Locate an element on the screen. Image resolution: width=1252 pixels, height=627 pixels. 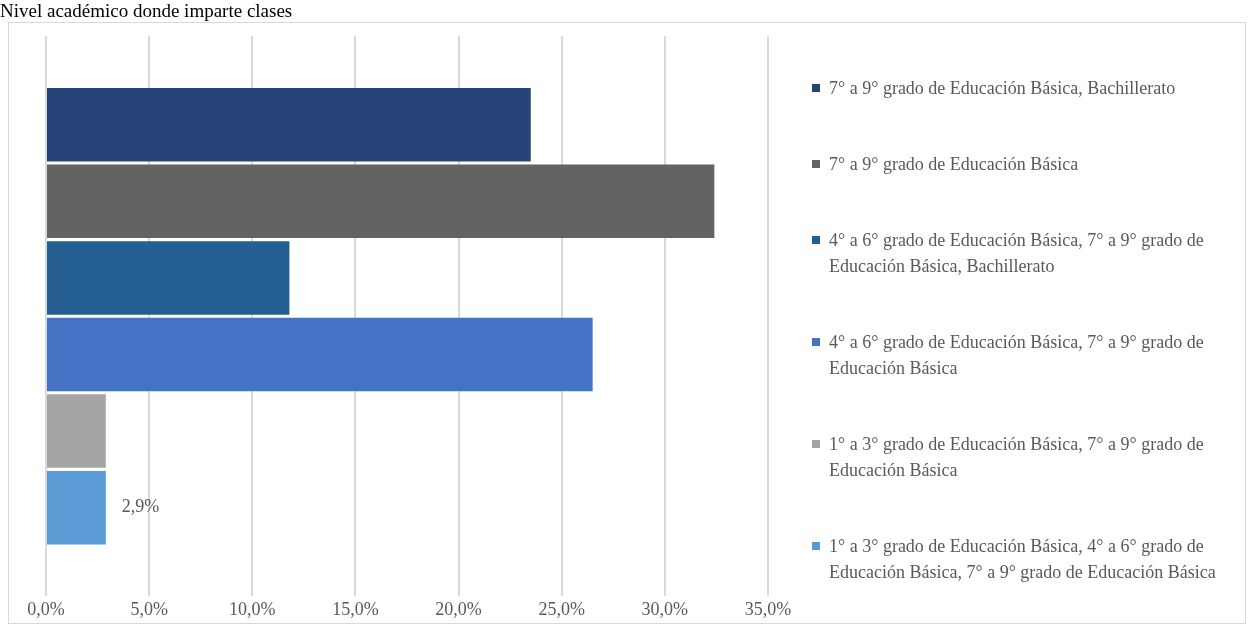
legend-label: 7° a 9° grado de Educación Básica, Bachillerato is located at coordinates (1002, 88).